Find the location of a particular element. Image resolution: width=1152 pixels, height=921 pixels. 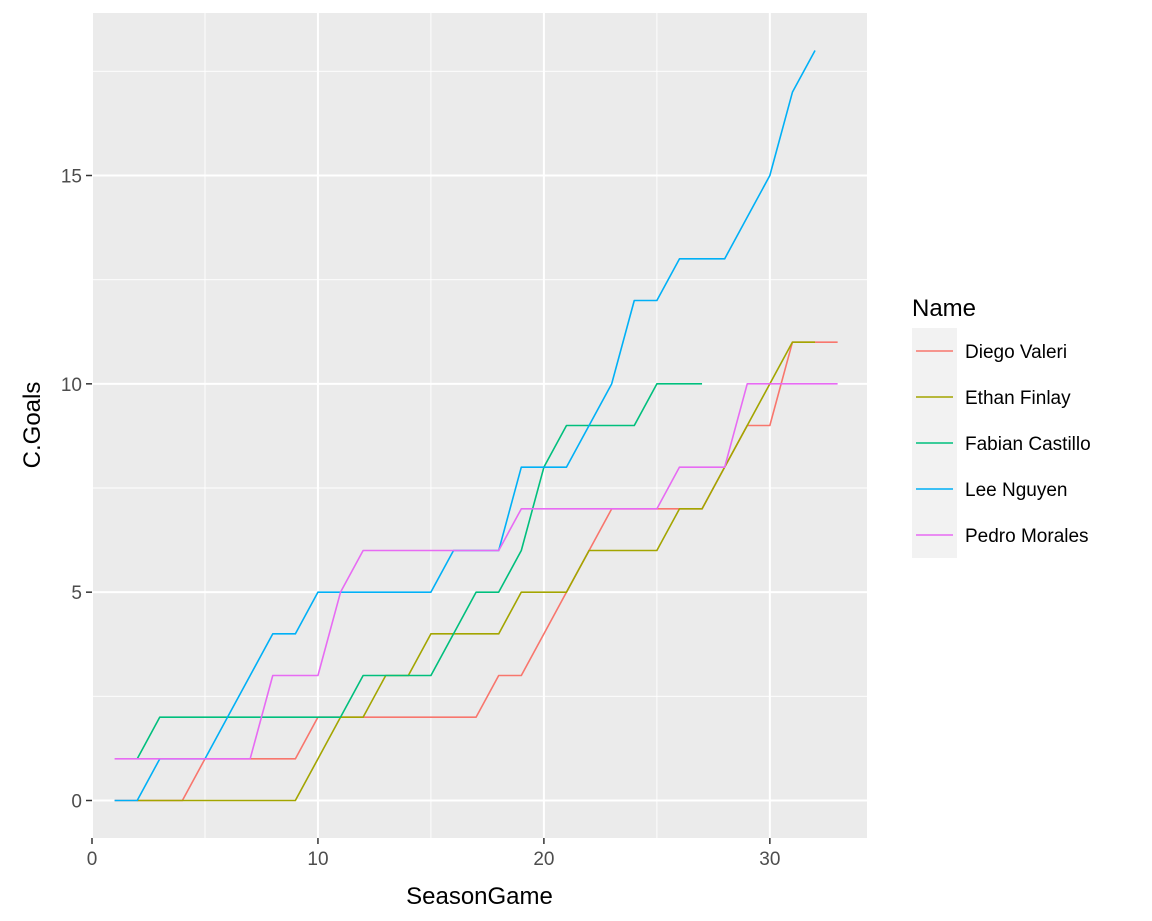

legend-label: Fabian Castillo is located at coordinates (1028, 444).